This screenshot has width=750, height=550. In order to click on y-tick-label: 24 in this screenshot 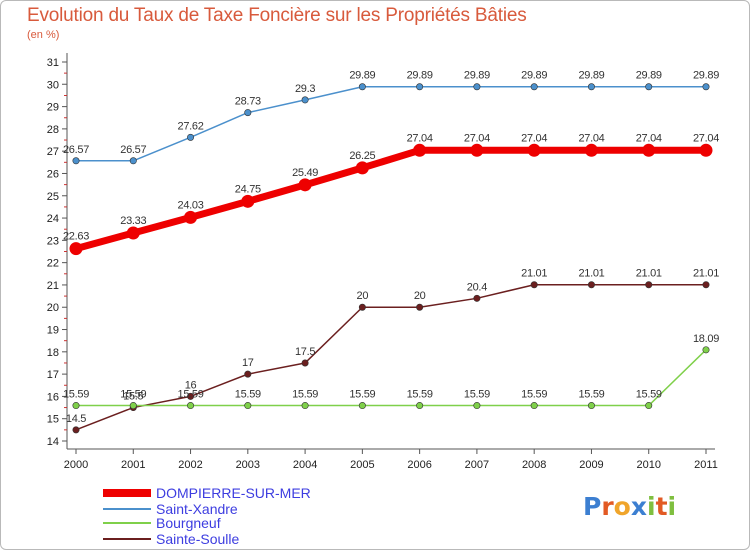, I will do `click(53, 219)`.